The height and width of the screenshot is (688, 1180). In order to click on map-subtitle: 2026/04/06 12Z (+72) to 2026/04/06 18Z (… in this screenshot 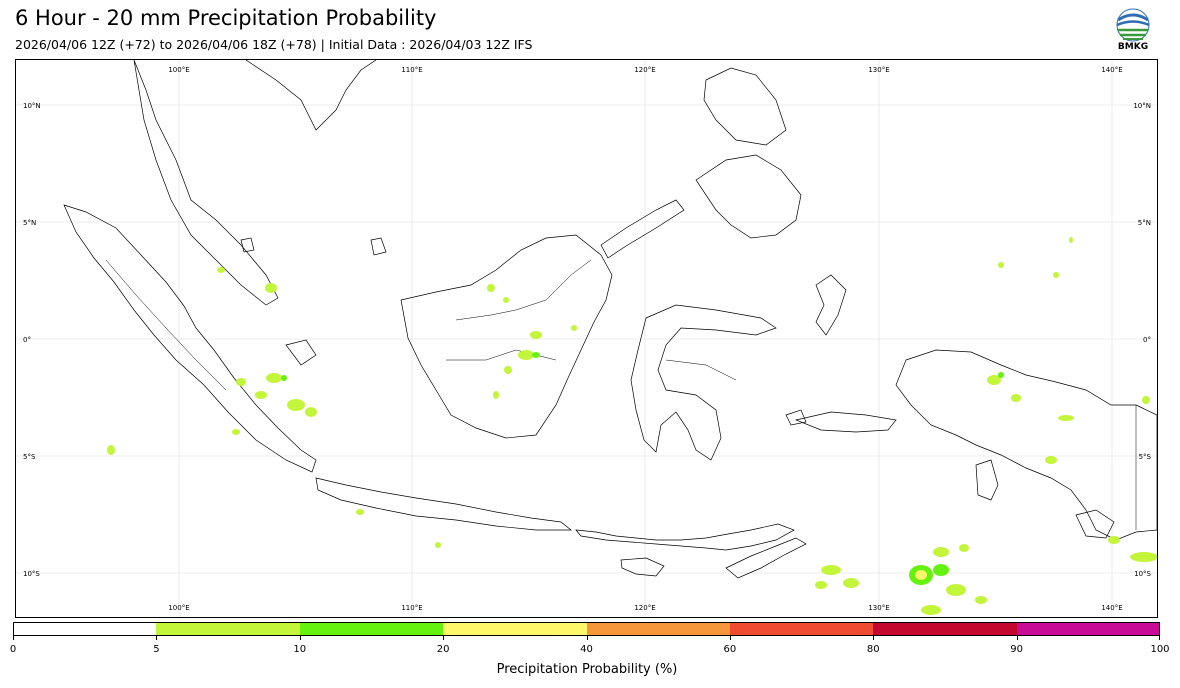, I will do `click(274, 44)`.